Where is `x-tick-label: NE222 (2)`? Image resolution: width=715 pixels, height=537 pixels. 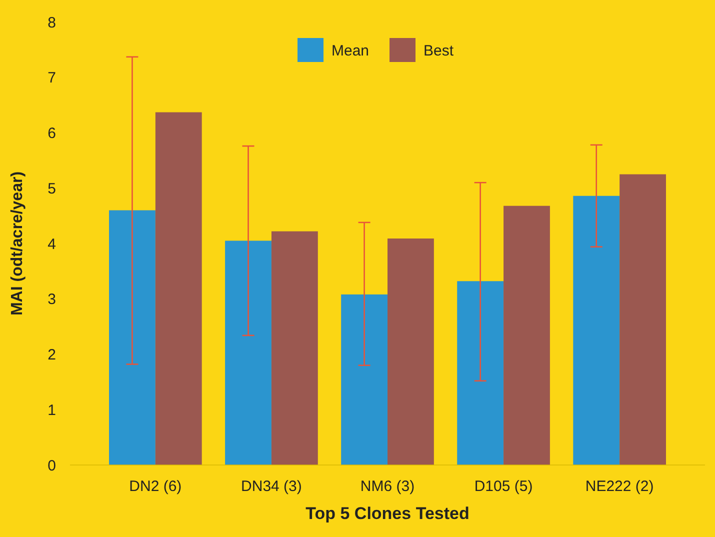 x-tick-label: NE222 (2) is located at coordinates (619, 486).